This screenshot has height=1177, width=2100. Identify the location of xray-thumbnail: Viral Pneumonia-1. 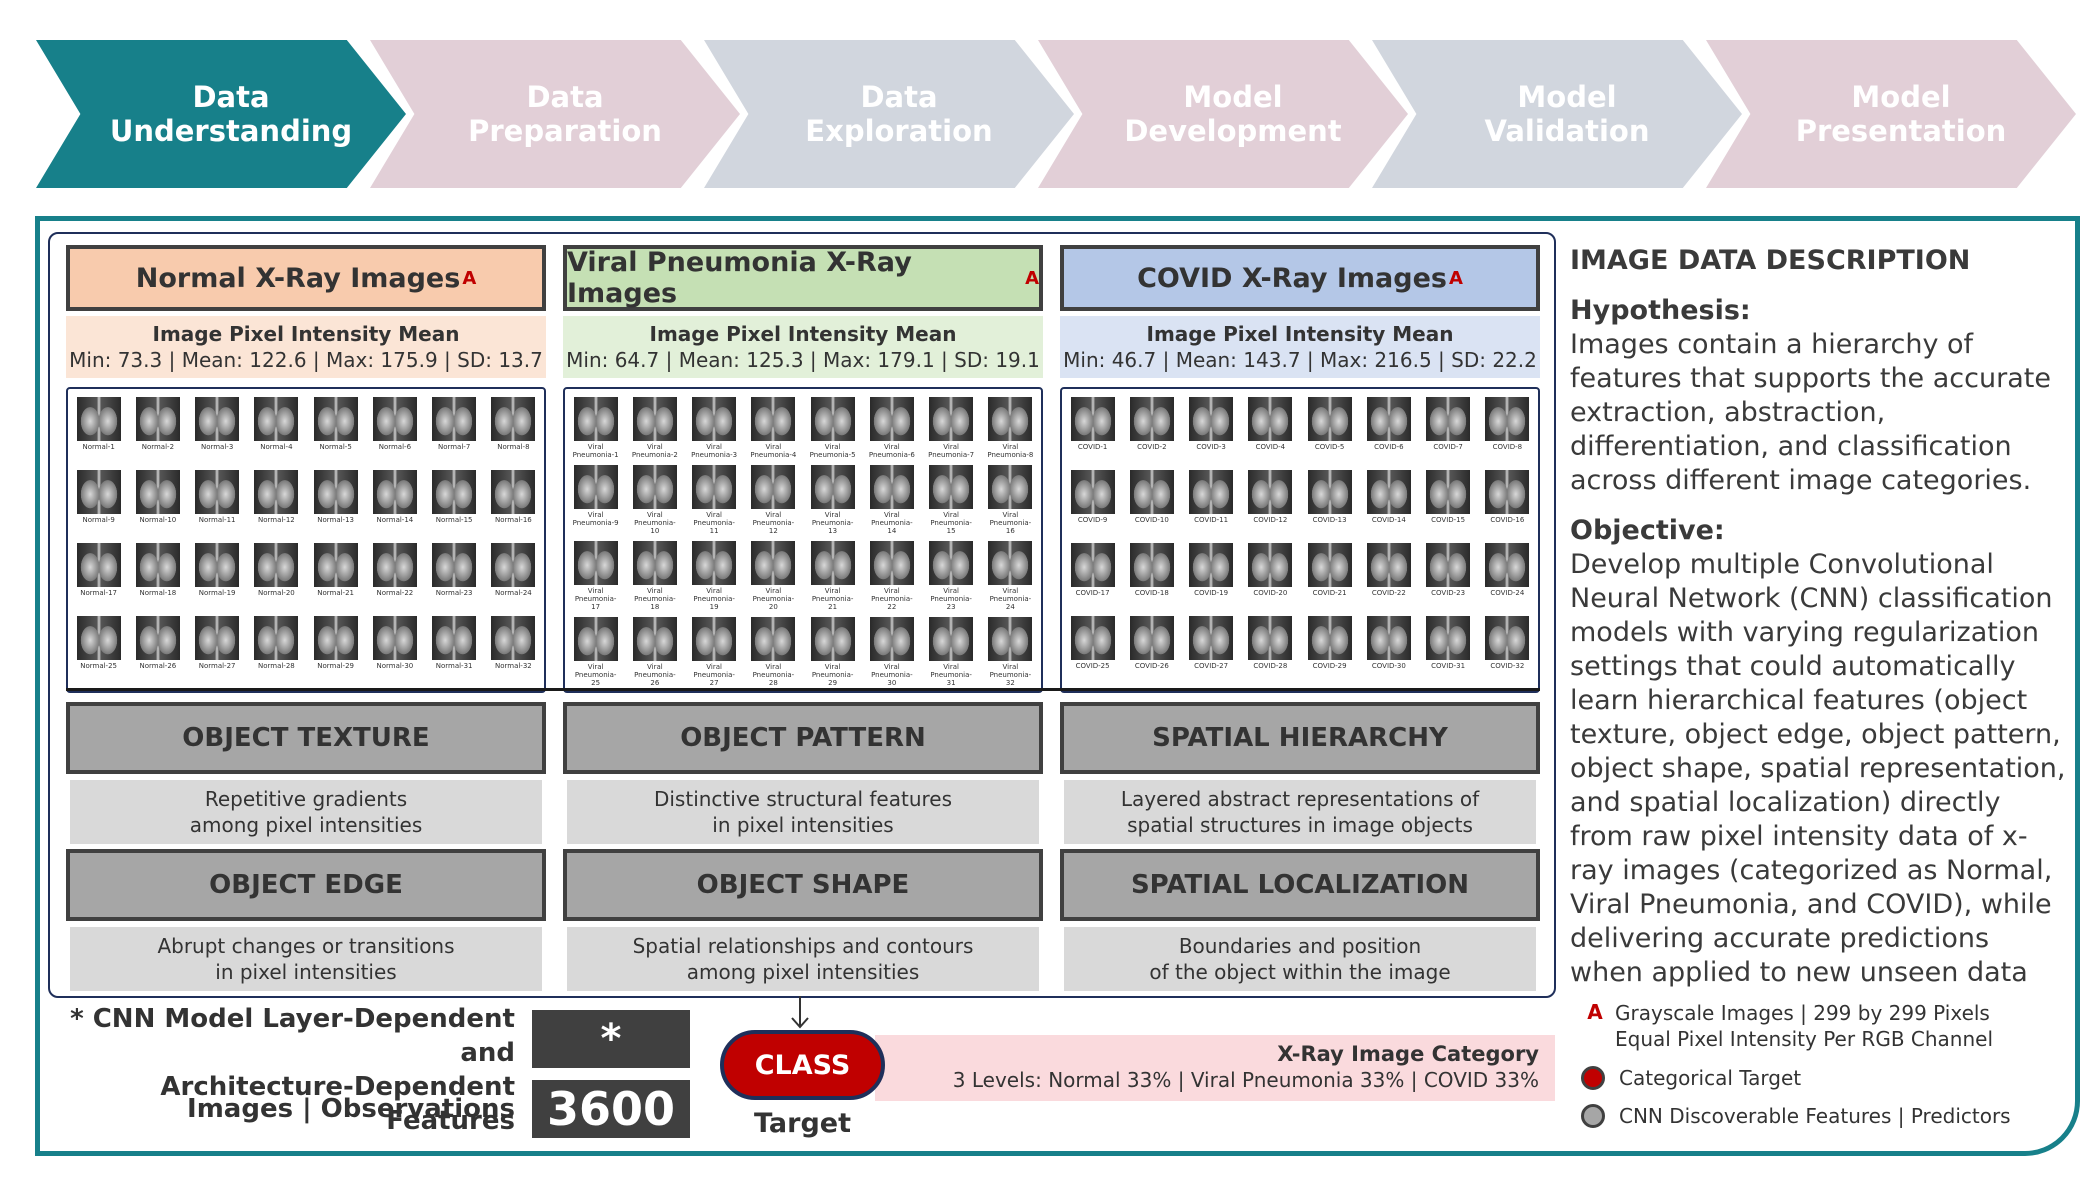
(595, 428).